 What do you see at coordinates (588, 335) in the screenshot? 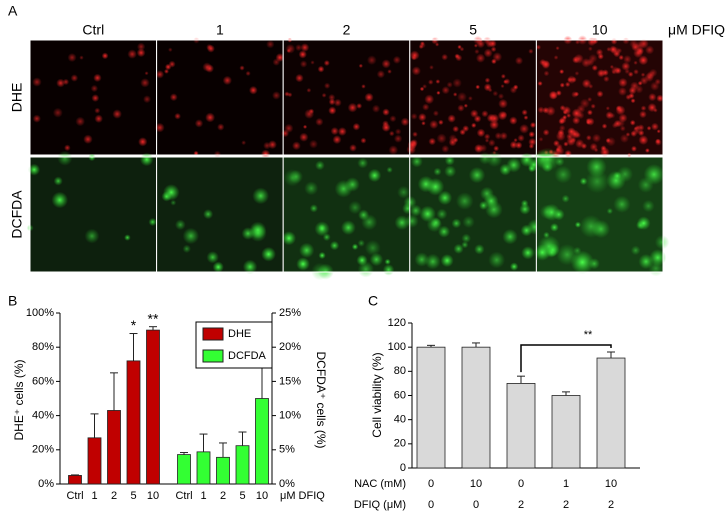
I see `significance-label: **` at bounding box center [588, 335].